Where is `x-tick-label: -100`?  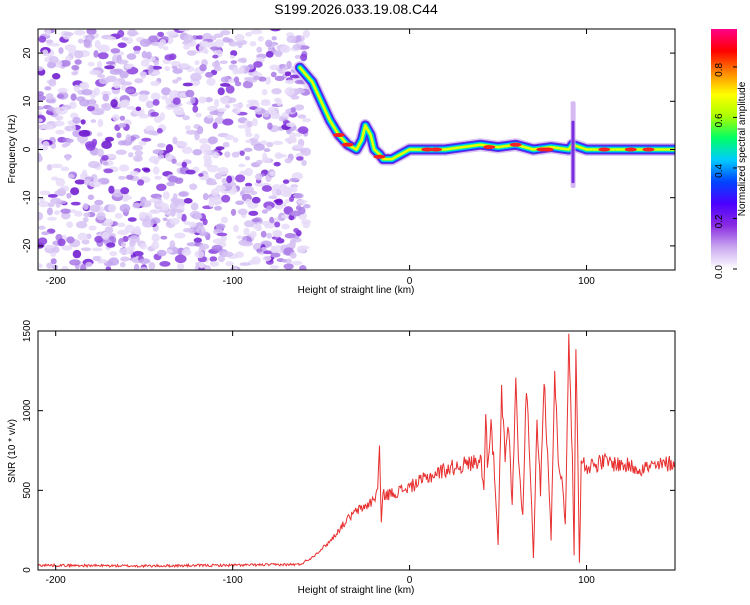 x-tick-label: -100 is located at coordinates (233, 281).